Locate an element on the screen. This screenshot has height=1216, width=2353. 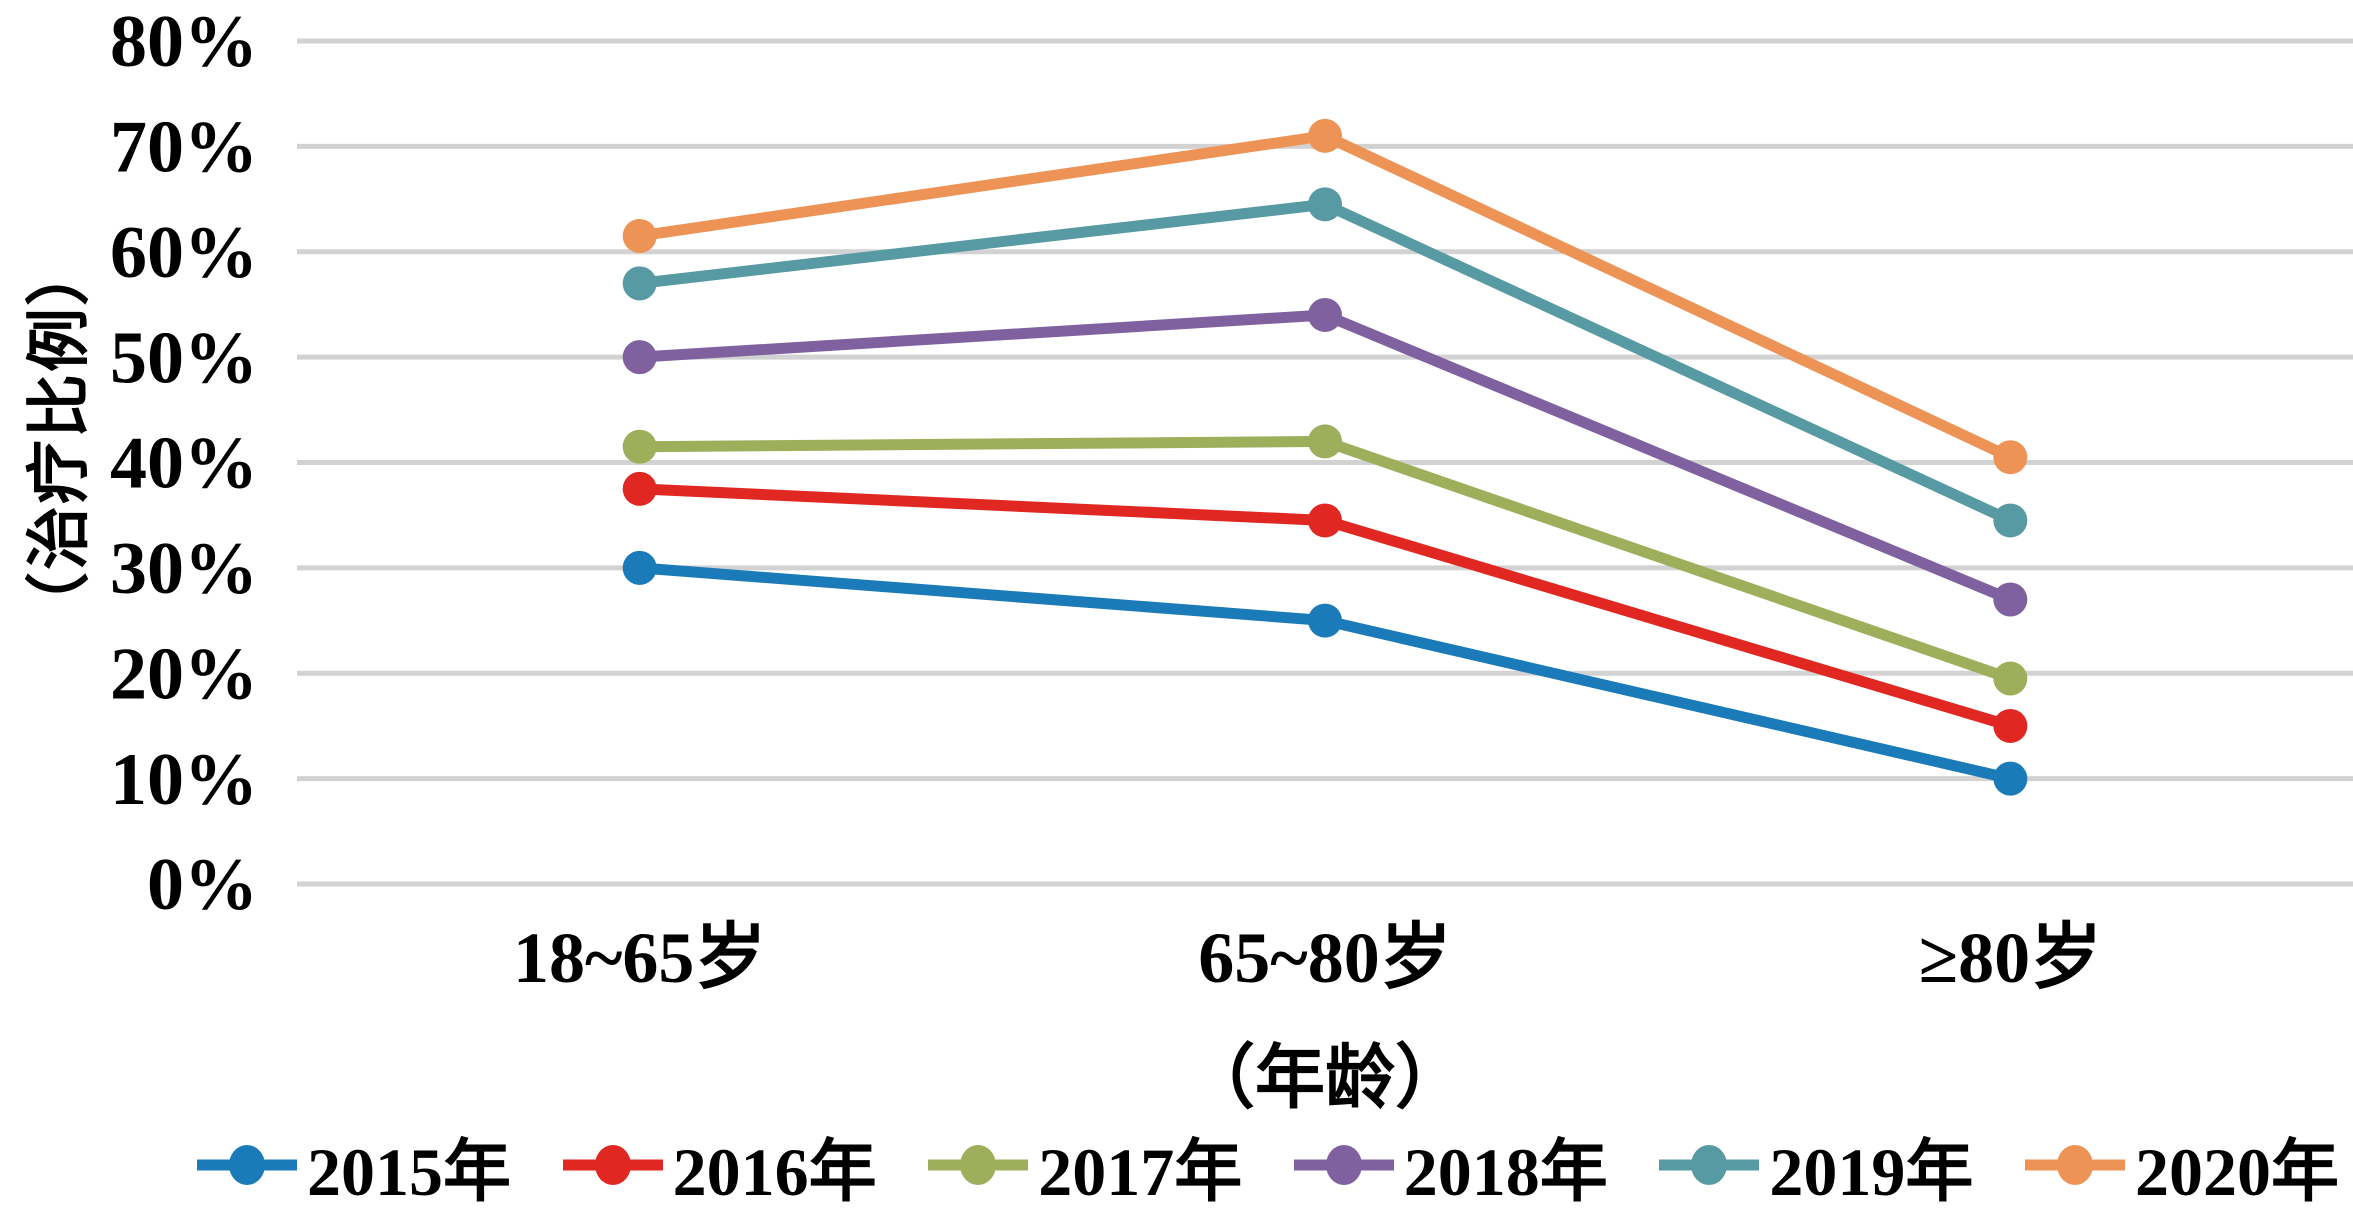
data-point-2020年-18~65岁 is located at coordinates (639, 235).